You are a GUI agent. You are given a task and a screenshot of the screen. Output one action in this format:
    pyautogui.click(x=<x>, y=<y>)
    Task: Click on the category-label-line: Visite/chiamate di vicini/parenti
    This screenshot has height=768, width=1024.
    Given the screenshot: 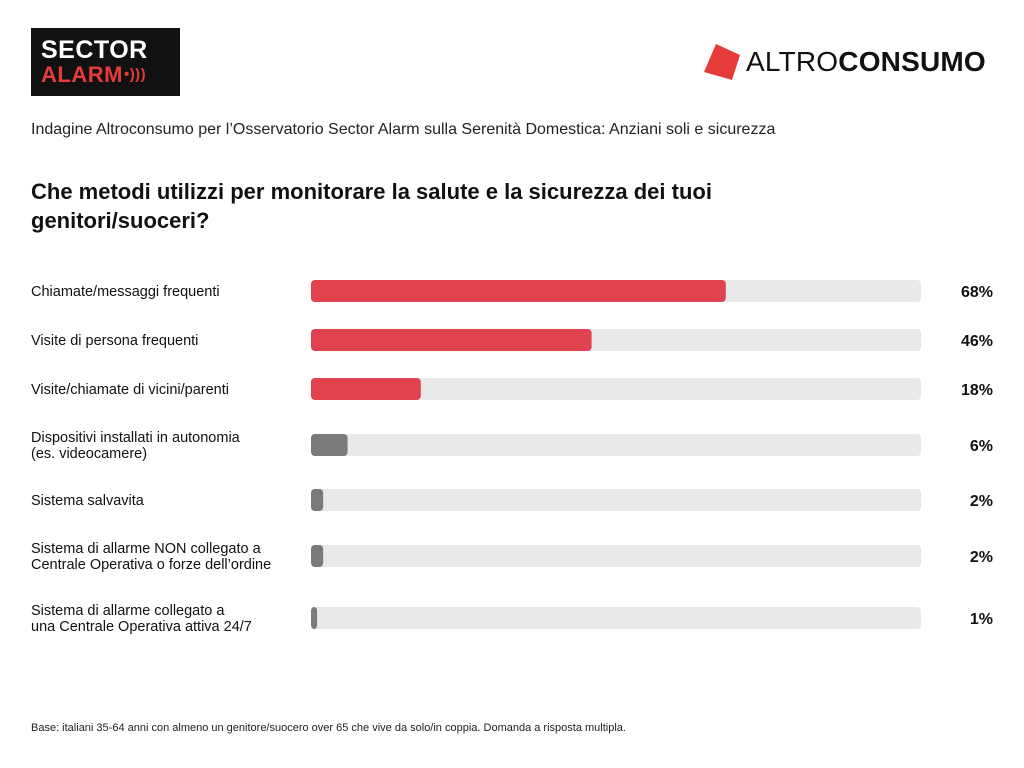 What is the action you would take?
    pyautogui.click(x=130, y=390)
    